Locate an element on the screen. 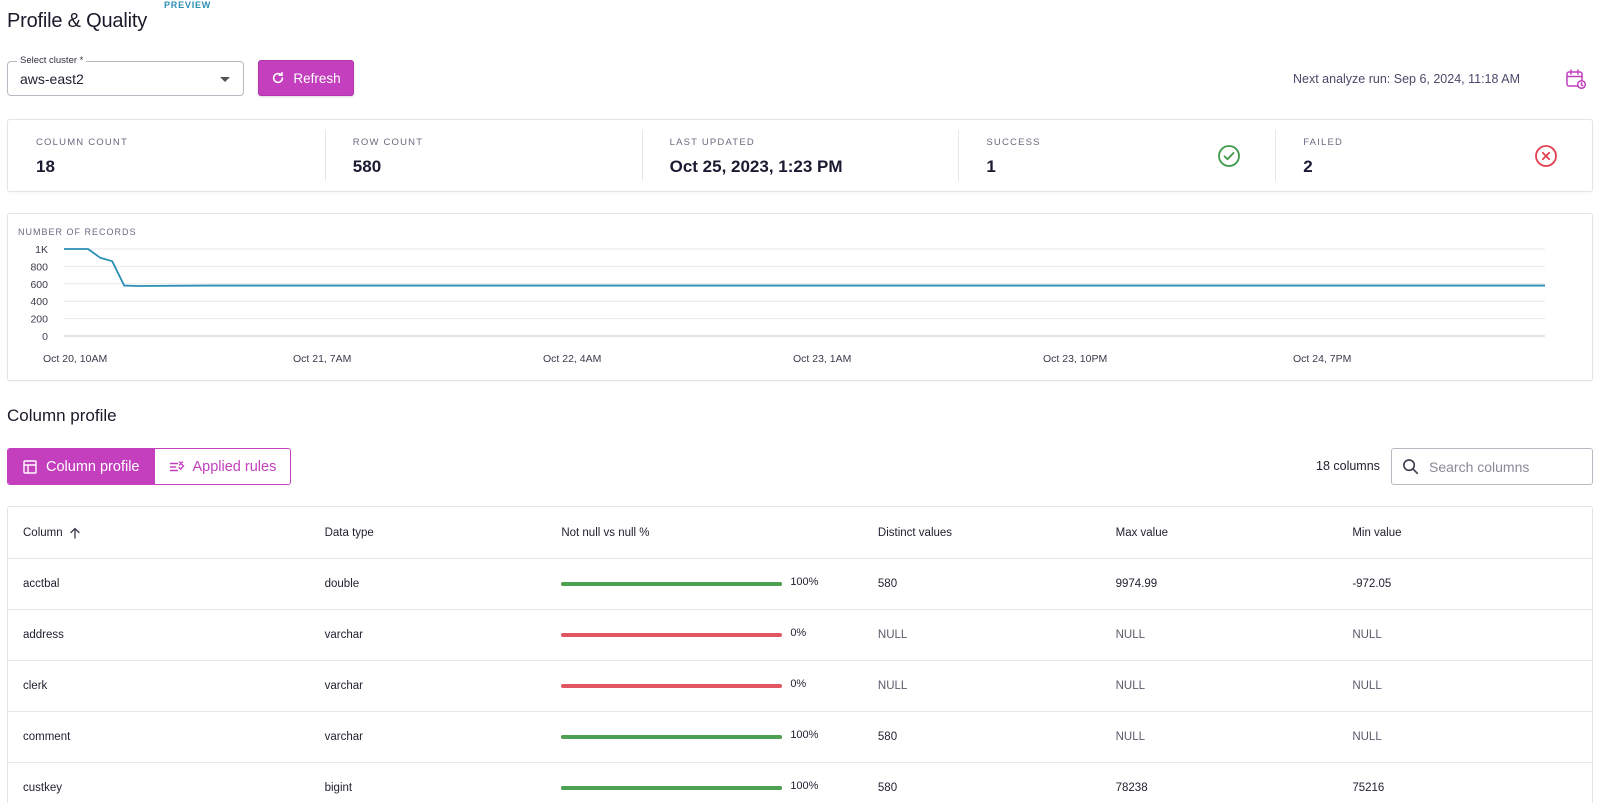 This screenshot has width=1600, height=803. cell-min: -972.05 is located at coordinates (1372, 584).